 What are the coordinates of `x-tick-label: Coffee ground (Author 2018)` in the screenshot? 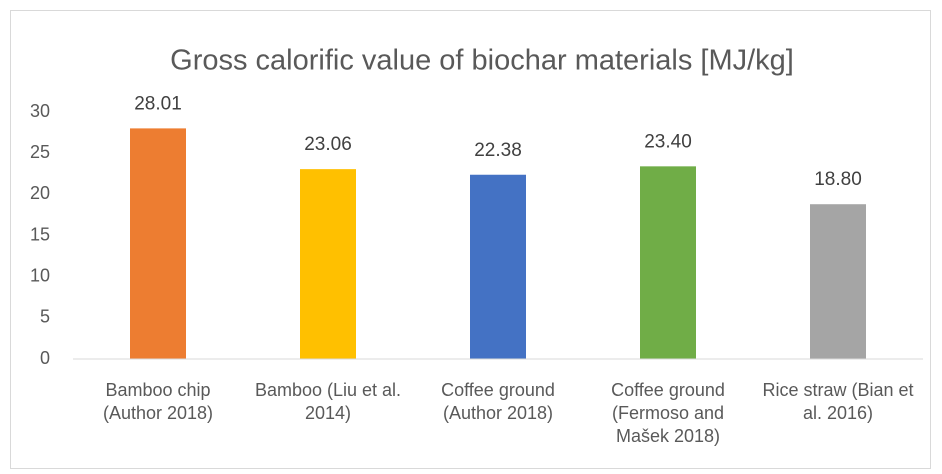 It's located at (498, 401).